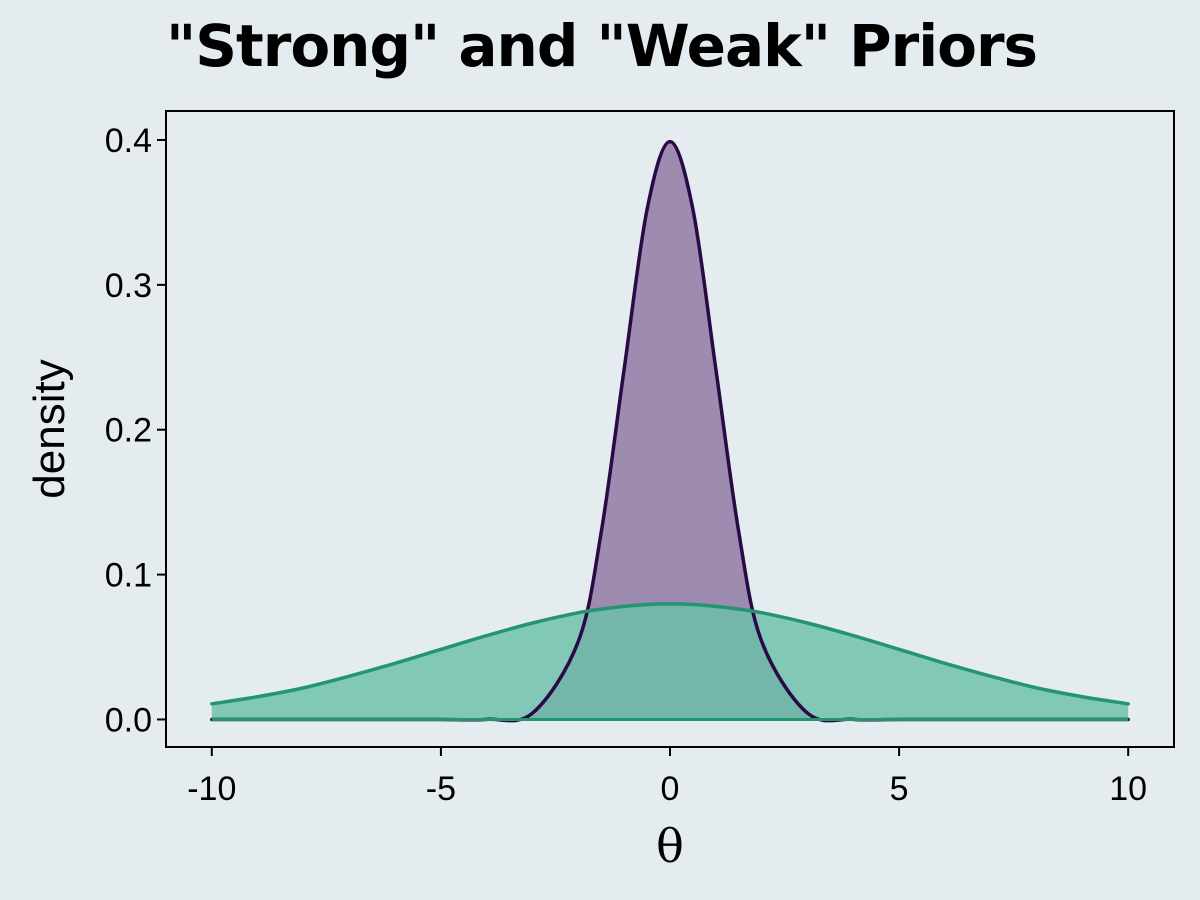 The height and width of the screenshot is (900, 1200). What do you see at coordinates (211, 789) in the screenshot?
I see `x-tick-label: -10` at bounding box center [211, 789].